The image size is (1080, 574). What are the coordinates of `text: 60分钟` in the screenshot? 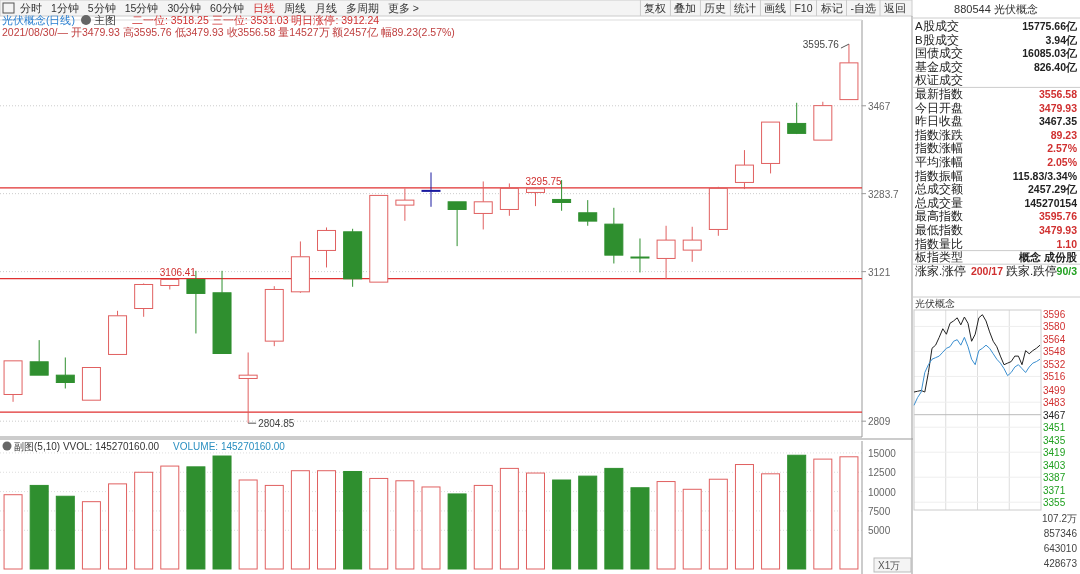 It's located at (227, 8).